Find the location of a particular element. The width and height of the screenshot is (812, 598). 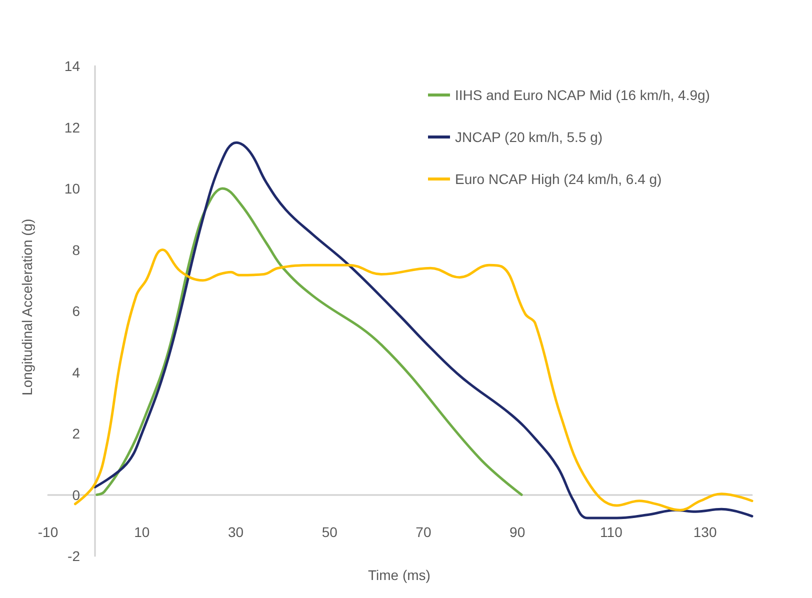

y-tick-label: 12 is located at coordinates (72, 127).